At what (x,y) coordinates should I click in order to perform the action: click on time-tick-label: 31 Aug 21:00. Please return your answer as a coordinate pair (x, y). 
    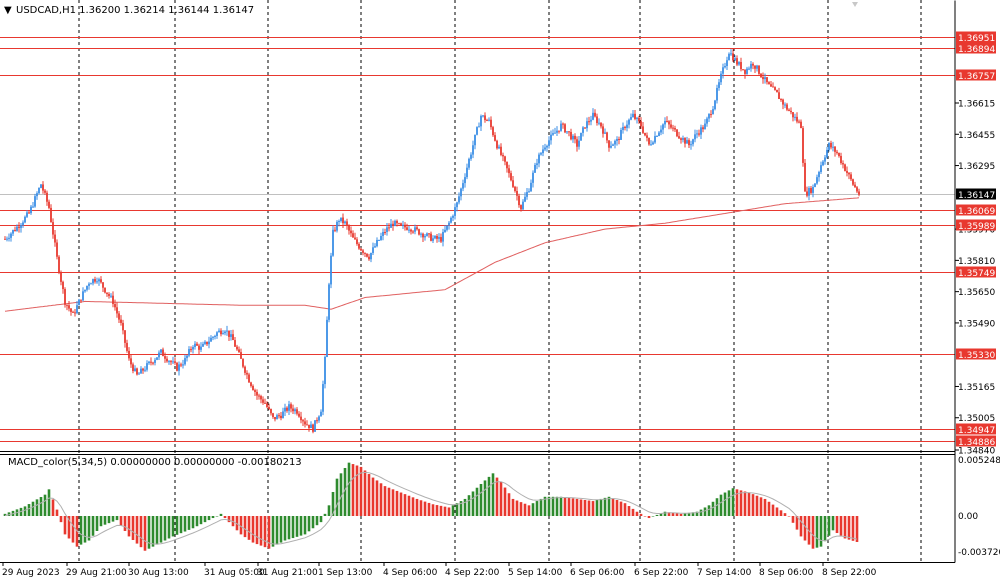
    Looking at the image, I should click on (287, 573).